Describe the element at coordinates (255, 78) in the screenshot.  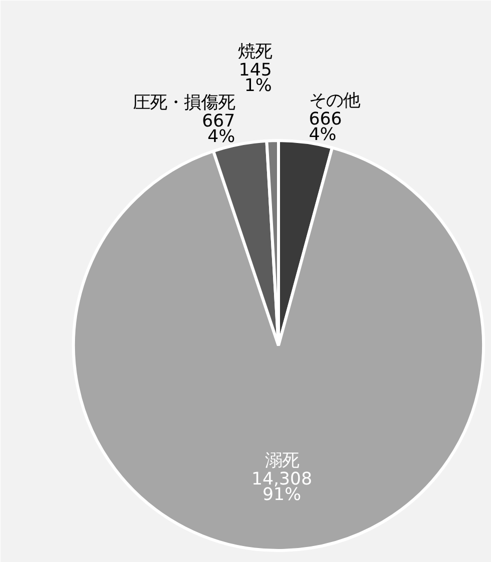
I see `data-label: 145 1%` at that location.